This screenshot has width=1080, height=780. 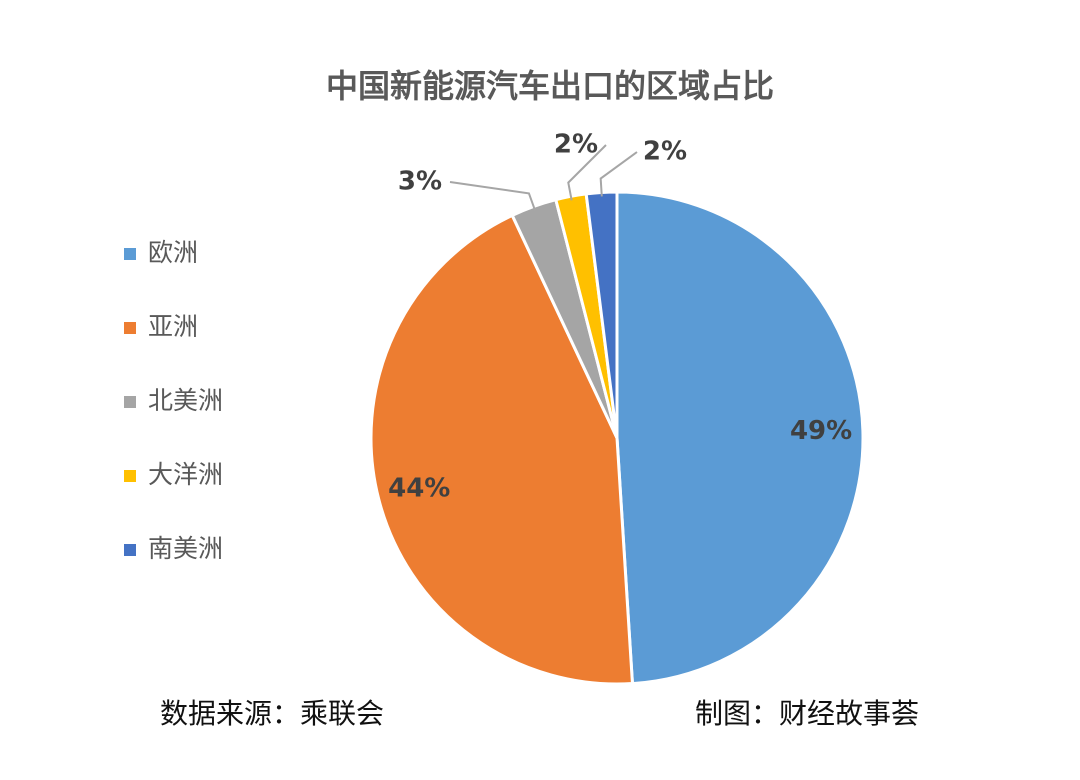 I want to click on chart-title: 中国新能源汽车出口的区域占比, so click(x=550, y=86).